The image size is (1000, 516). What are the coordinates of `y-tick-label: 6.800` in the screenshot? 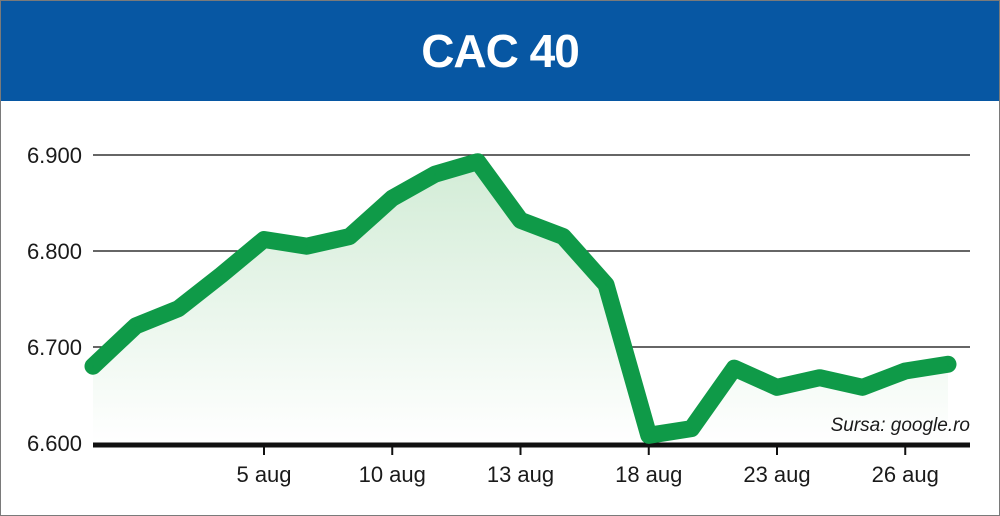 It's located at (54, 251).